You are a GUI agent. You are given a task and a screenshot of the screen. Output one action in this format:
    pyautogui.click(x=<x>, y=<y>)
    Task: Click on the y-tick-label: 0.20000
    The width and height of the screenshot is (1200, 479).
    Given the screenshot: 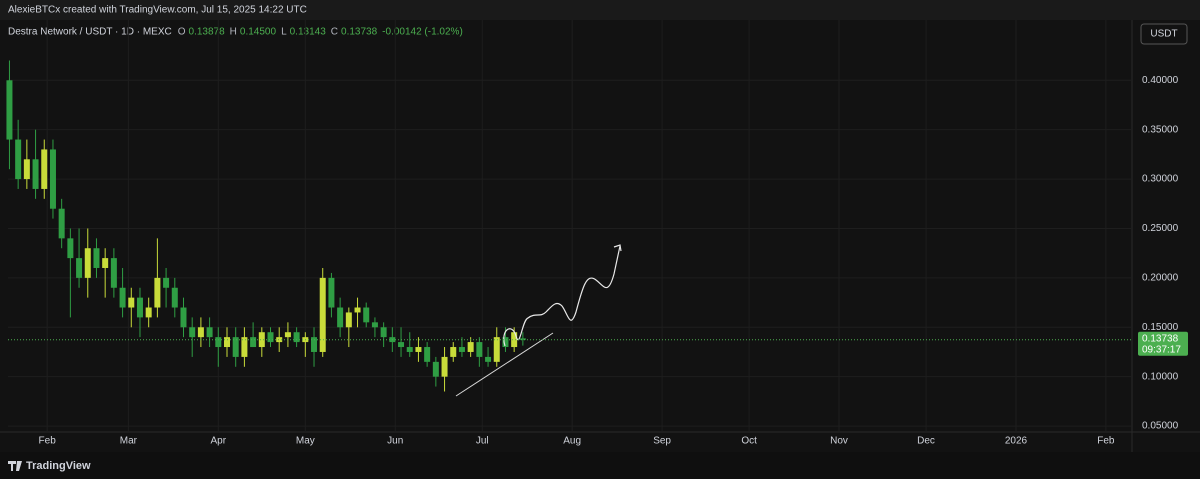 What is the action you would take?
    pyautogui.click(x=1160, y=278)
    